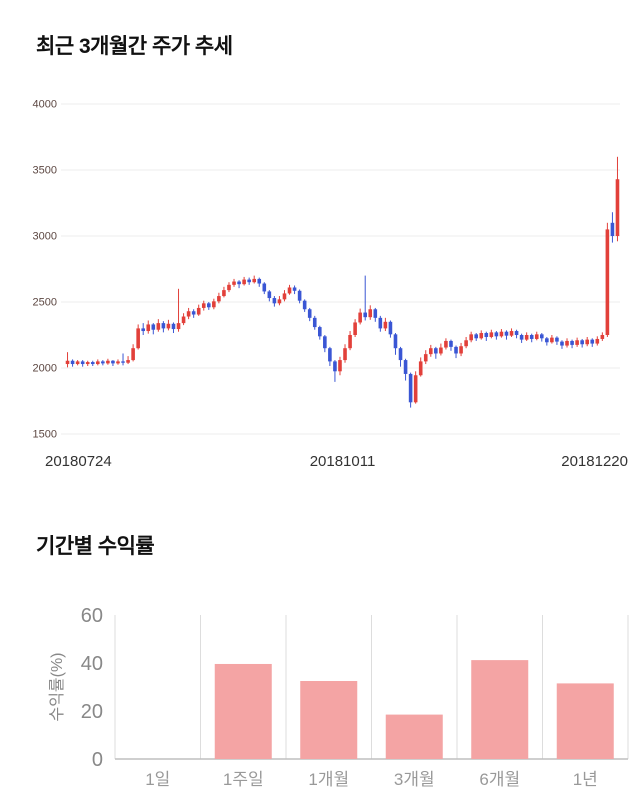 Image resolution: width=640 pixels, height=810 pixels. What do you see at coordinates (45, 105) in the screenshot?
I see `y-axis-tick-label: 4000` at bounding box center [45, 105].